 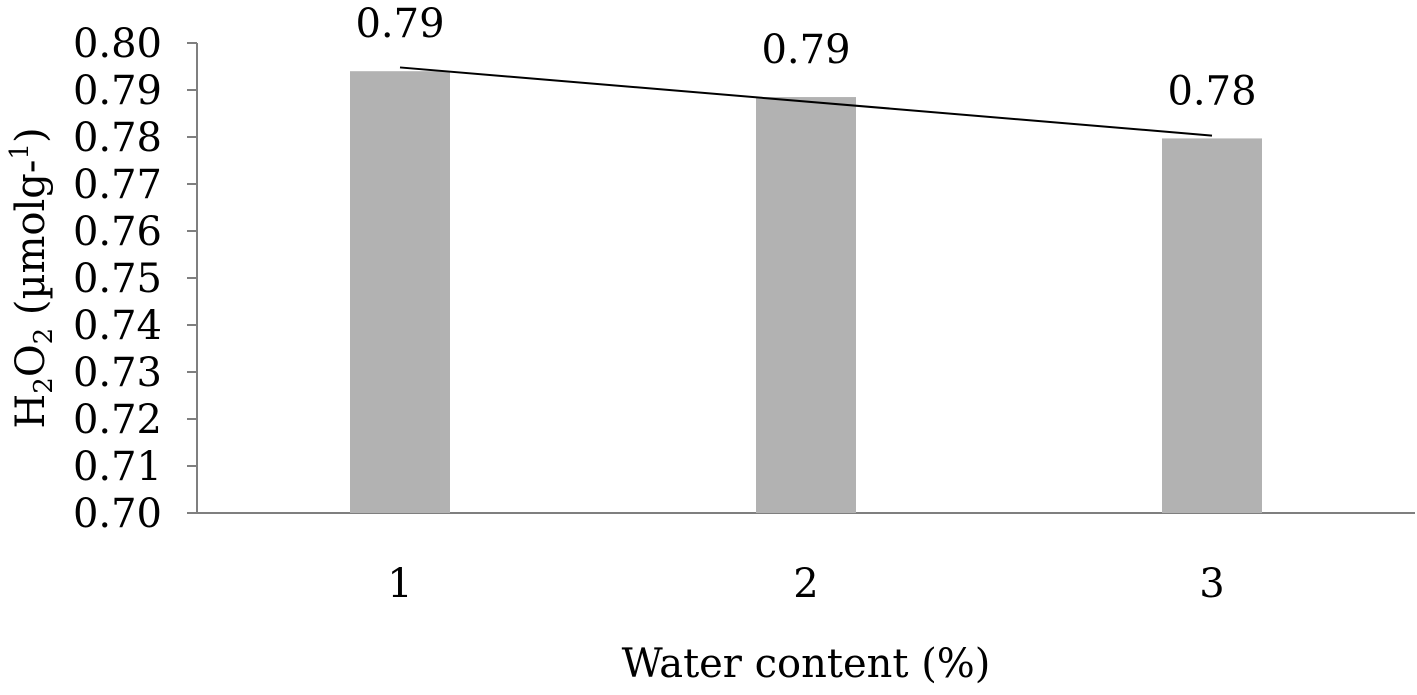 What do you see at coordinates (1211, 91) in the screenshot?
I see `data-label: 0.78` at bounding box center [1211, 91].